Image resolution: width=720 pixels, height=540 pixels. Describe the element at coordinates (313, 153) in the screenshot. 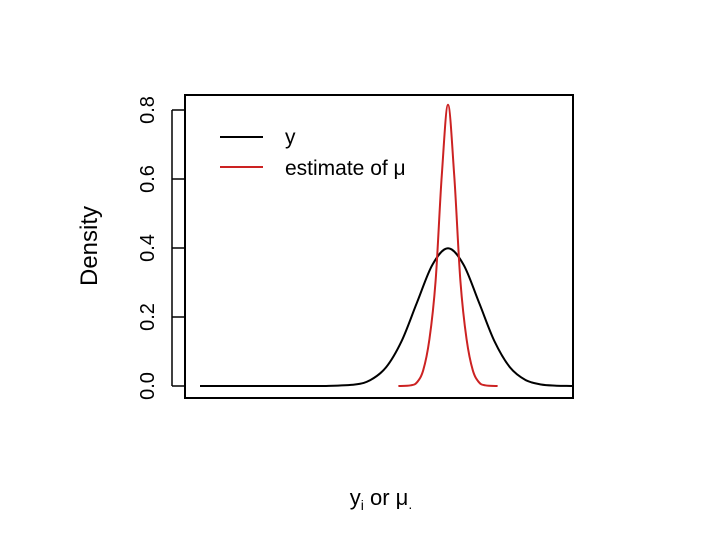

I see `legend: y estimate of μ` at that location.